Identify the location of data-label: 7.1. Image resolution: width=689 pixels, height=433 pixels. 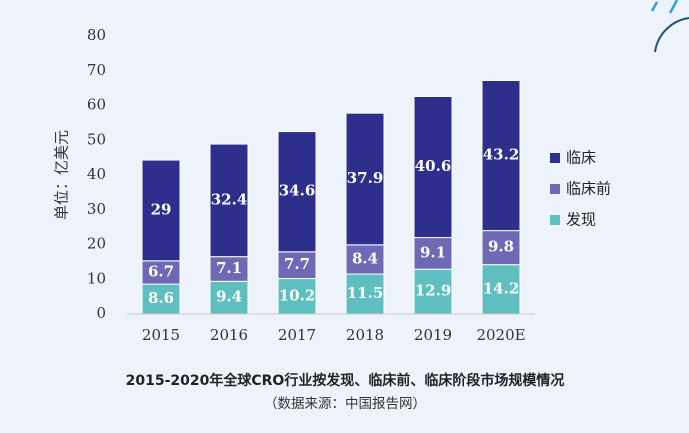
(229, 268).